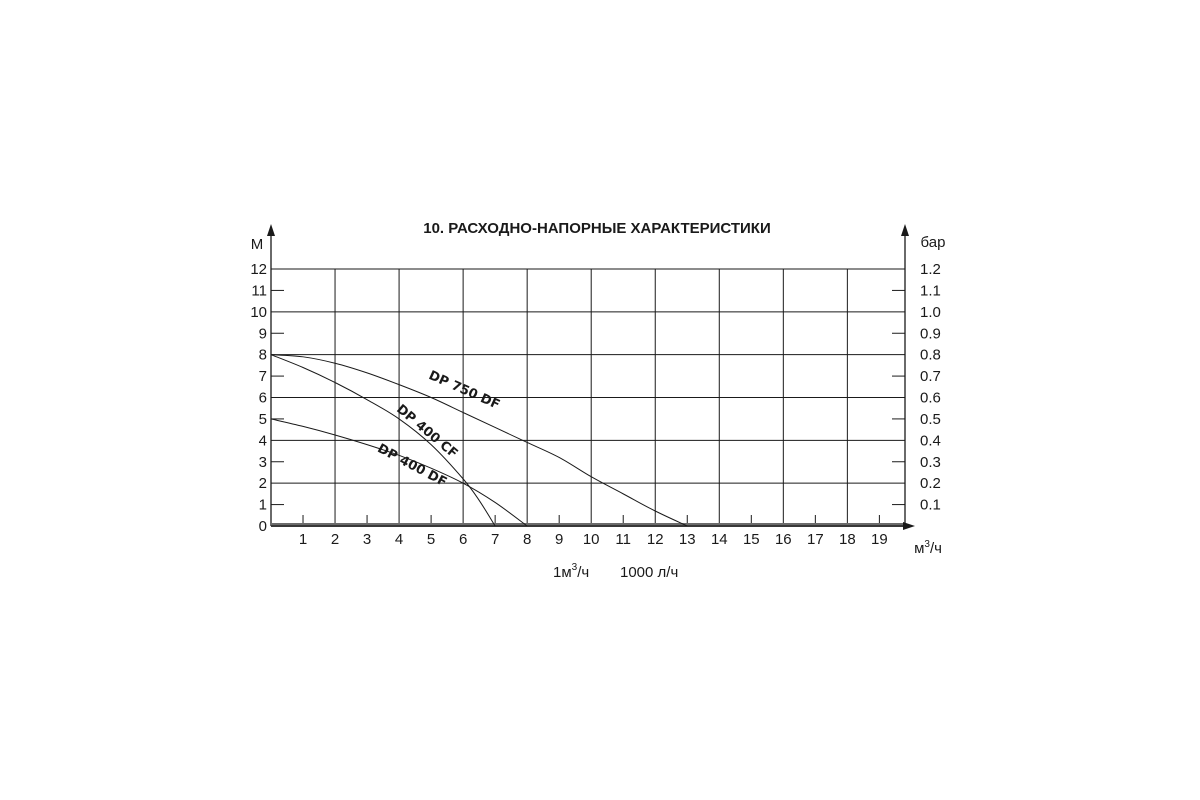 The image size is (1200, 800). Describe the element at coordinates (930, 462) in the screenshot. I see `y-tick-label-right: 0.3` at that location.